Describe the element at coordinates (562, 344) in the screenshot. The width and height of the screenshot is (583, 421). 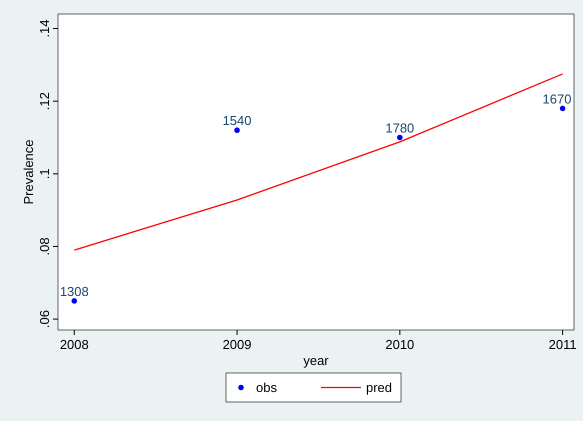
I see `x-tick-label: 2011` at that location.